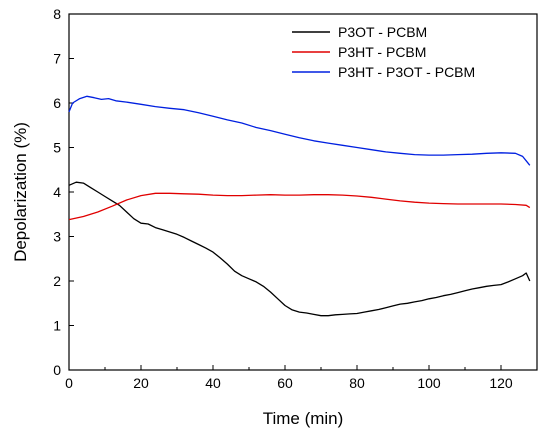 This screenshot has height=437, width=550. I want to click on legend-label: P3HT - PCBM, so click(382, 52).